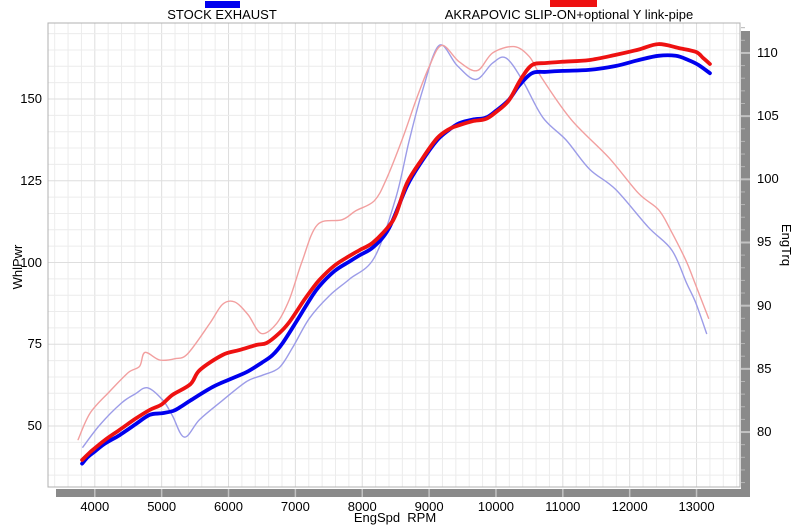 The height and width of the screenshot is (530, 799). Describe the element at coordinates (222, 14) in the screenshot. I see `legend-label-stock: STOCK EXHAUST` at that location.